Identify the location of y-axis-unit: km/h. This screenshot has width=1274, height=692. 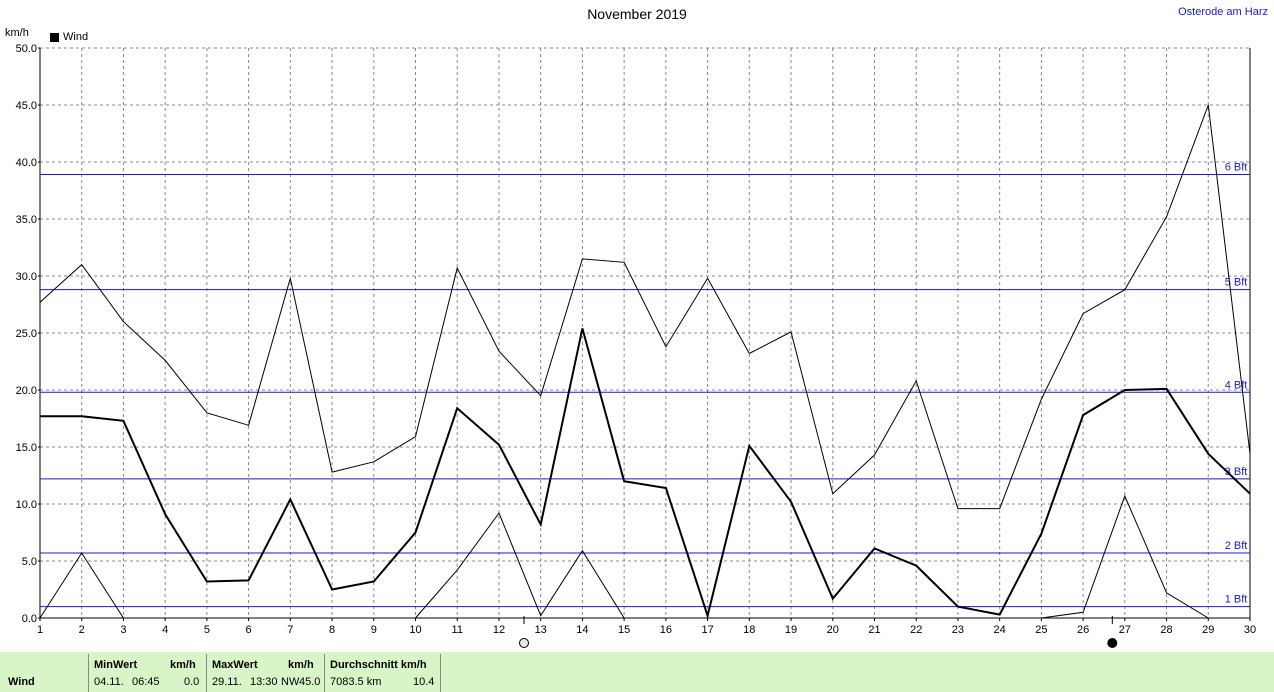
(17, 33).